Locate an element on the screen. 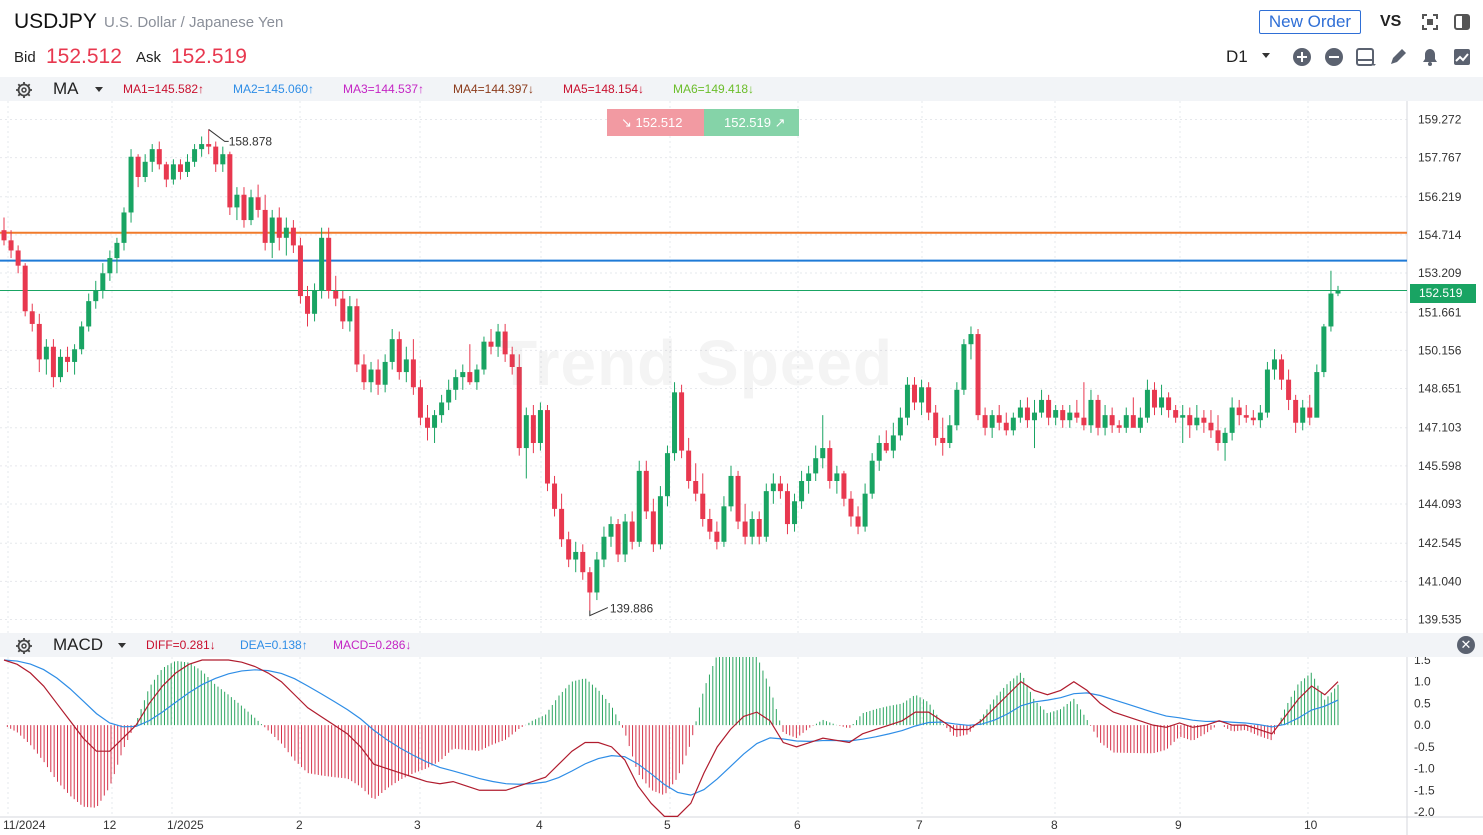  fullscreen-icon is located at coordinates (1430, 22).